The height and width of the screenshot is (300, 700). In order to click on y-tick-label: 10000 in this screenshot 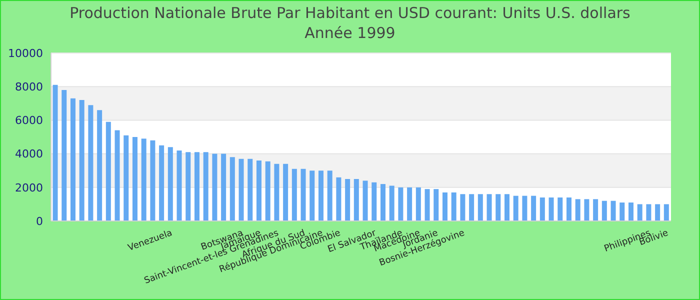, I will do `click(25, 53)`.